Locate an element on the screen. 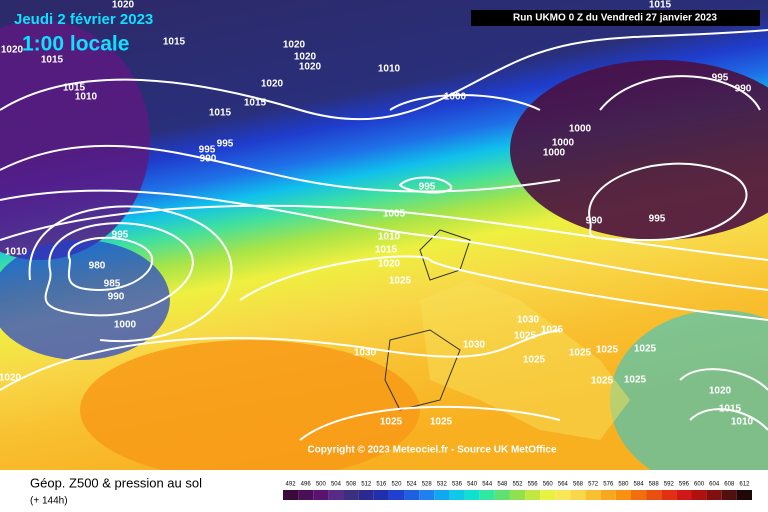 The height and width of the screenshot is (512, 768). scale-label: 492 is located at coordinates (291, 485).